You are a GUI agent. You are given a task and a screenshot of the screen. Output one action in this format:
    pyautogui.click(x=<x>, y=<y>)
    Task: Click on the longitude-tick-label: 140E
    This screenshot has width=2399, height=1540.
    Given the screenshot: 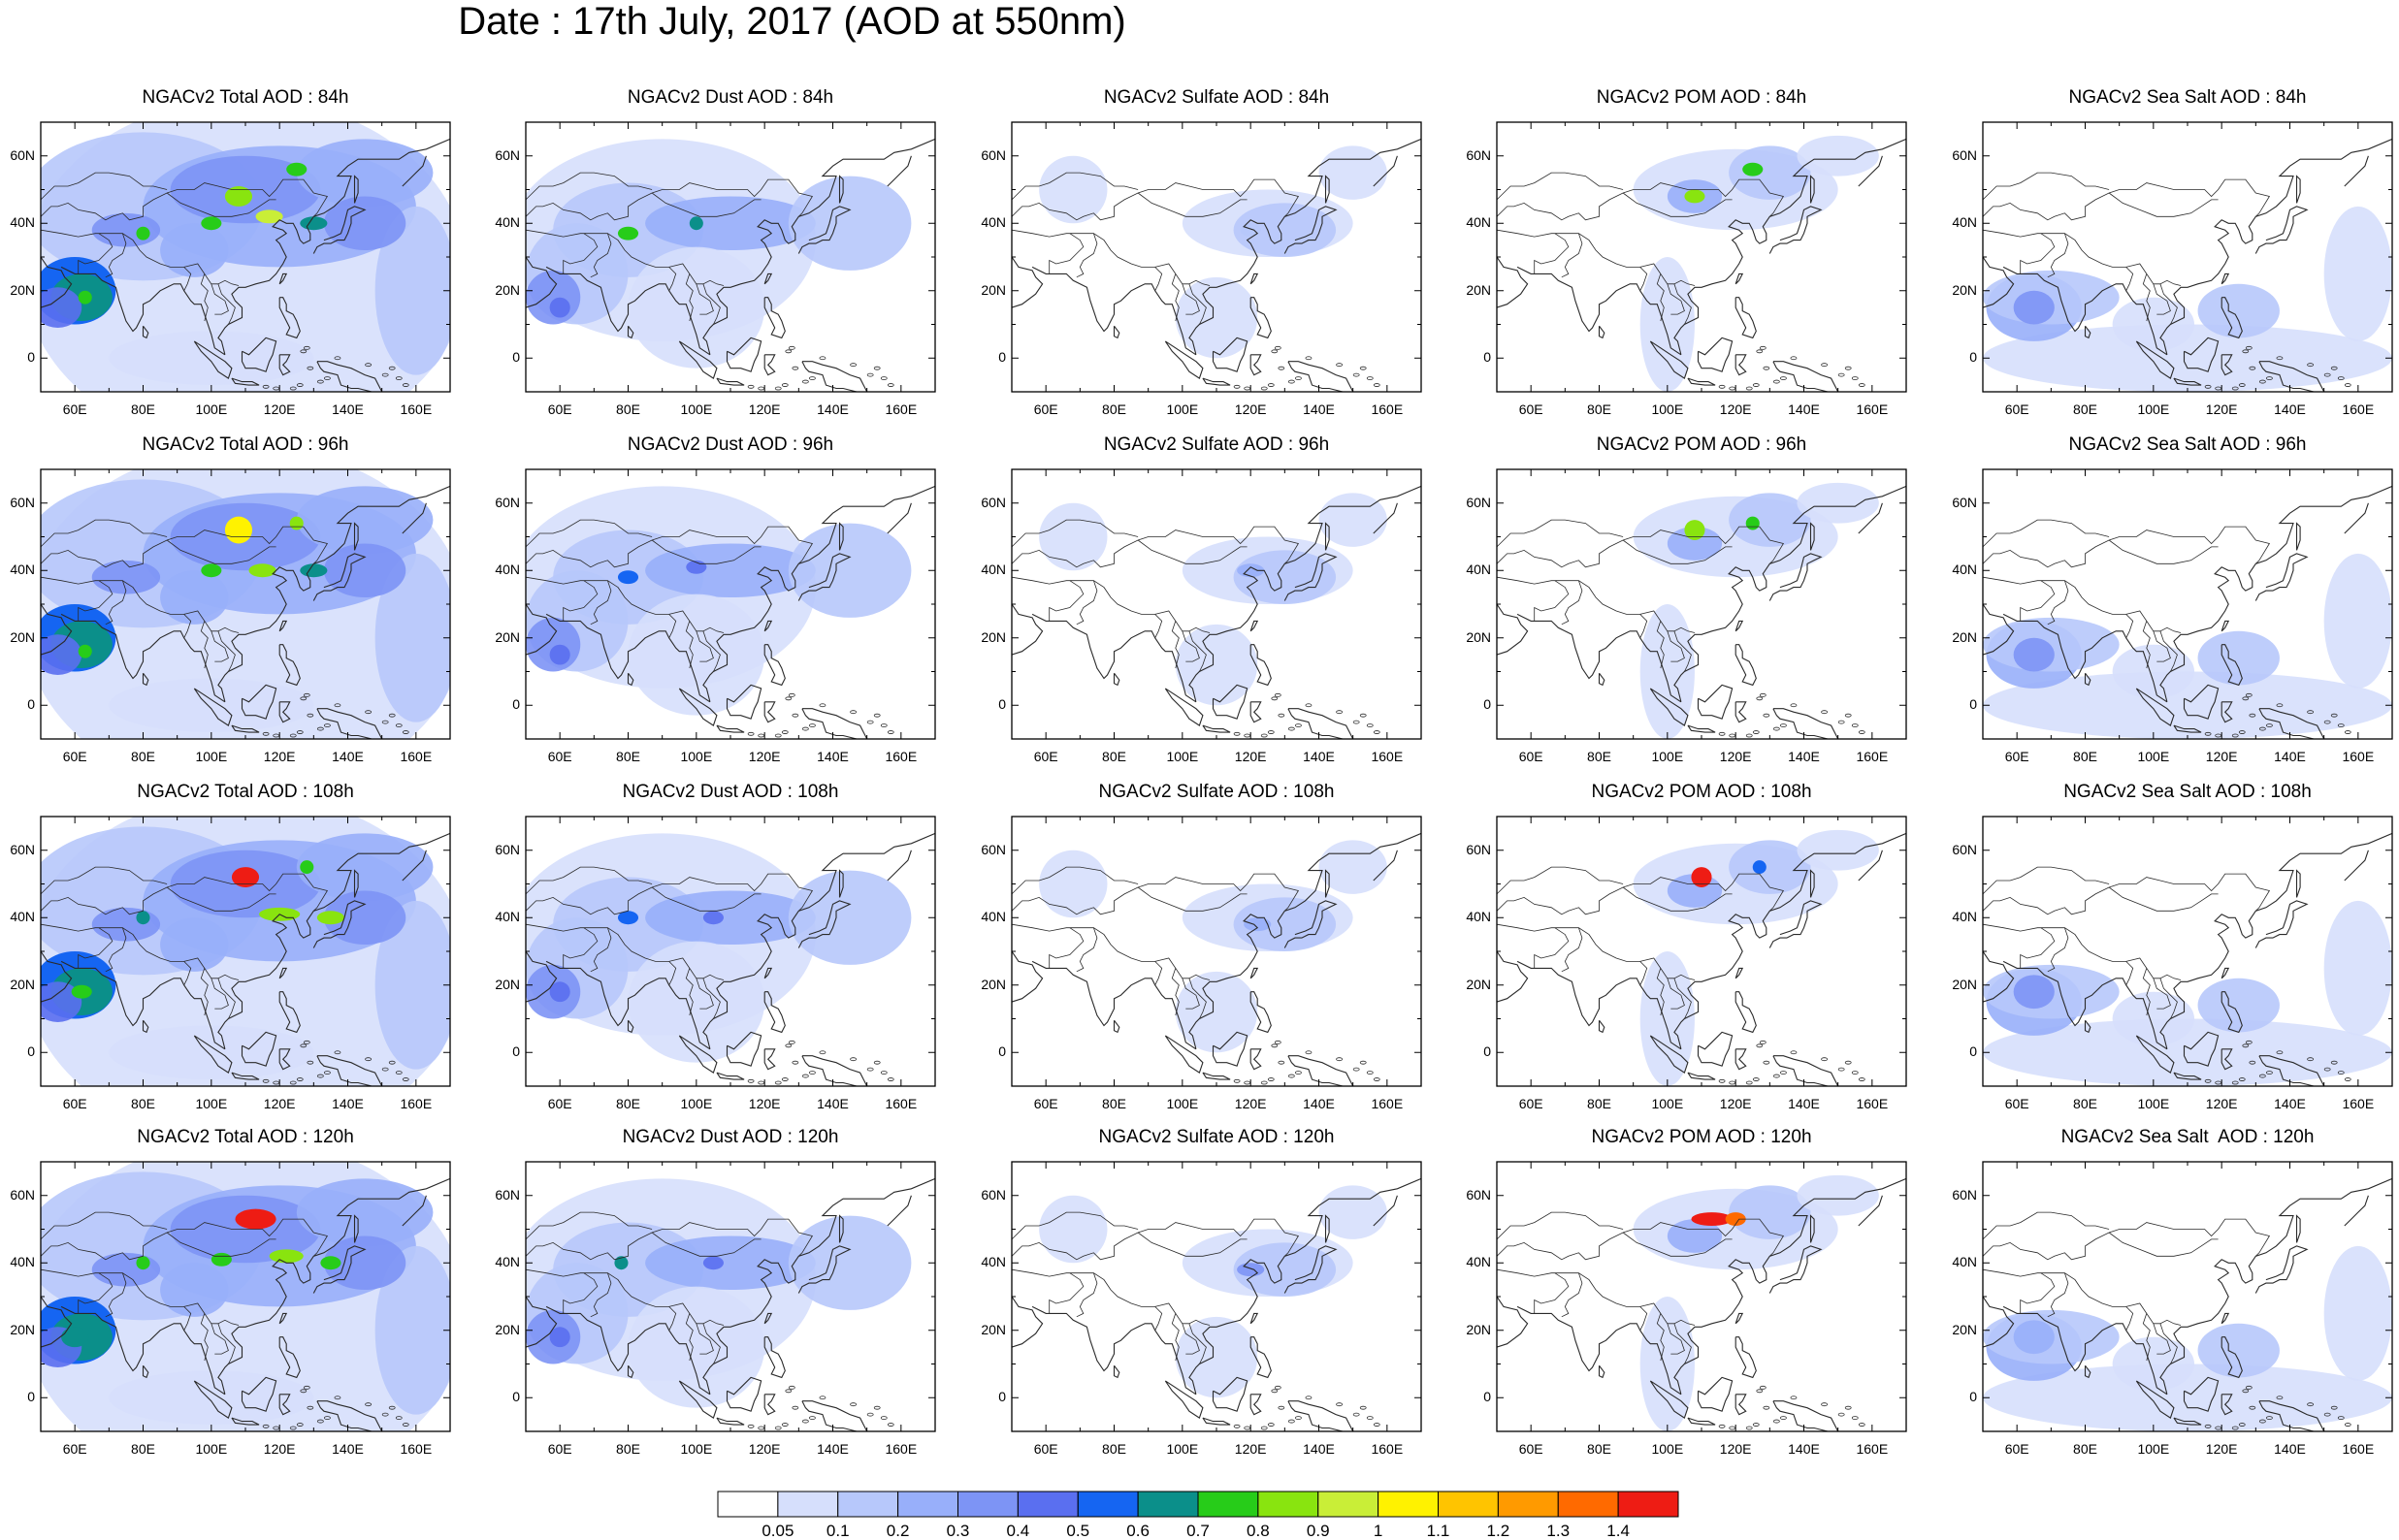 What is the action you would take?
    pyautogui.click(x=1319, y=757)
    